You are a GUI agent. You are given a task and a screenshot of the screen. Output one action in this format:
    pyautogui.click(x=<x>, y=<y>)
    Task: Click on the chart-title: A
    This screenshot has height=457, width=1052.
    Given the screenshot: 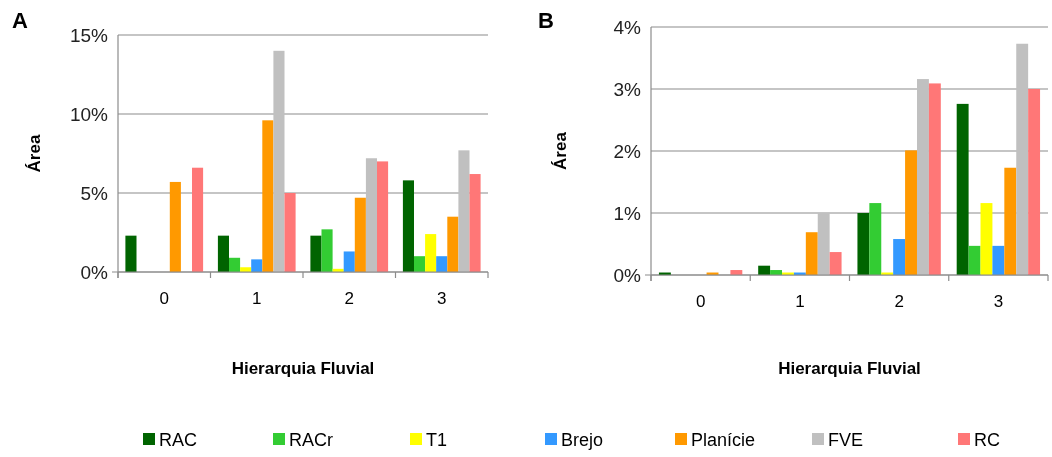 What is the action you would take?
    pyautogui.click(x=20, y=20)
    